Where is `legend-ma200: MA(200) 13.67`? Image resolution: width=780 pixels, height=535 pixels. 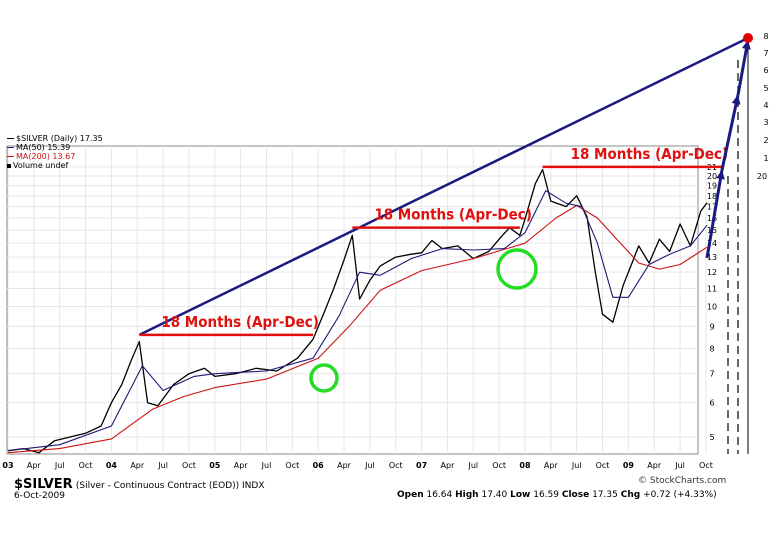
legend-ma200: MA(200) 13.67 is located at coordinates (55, 156).